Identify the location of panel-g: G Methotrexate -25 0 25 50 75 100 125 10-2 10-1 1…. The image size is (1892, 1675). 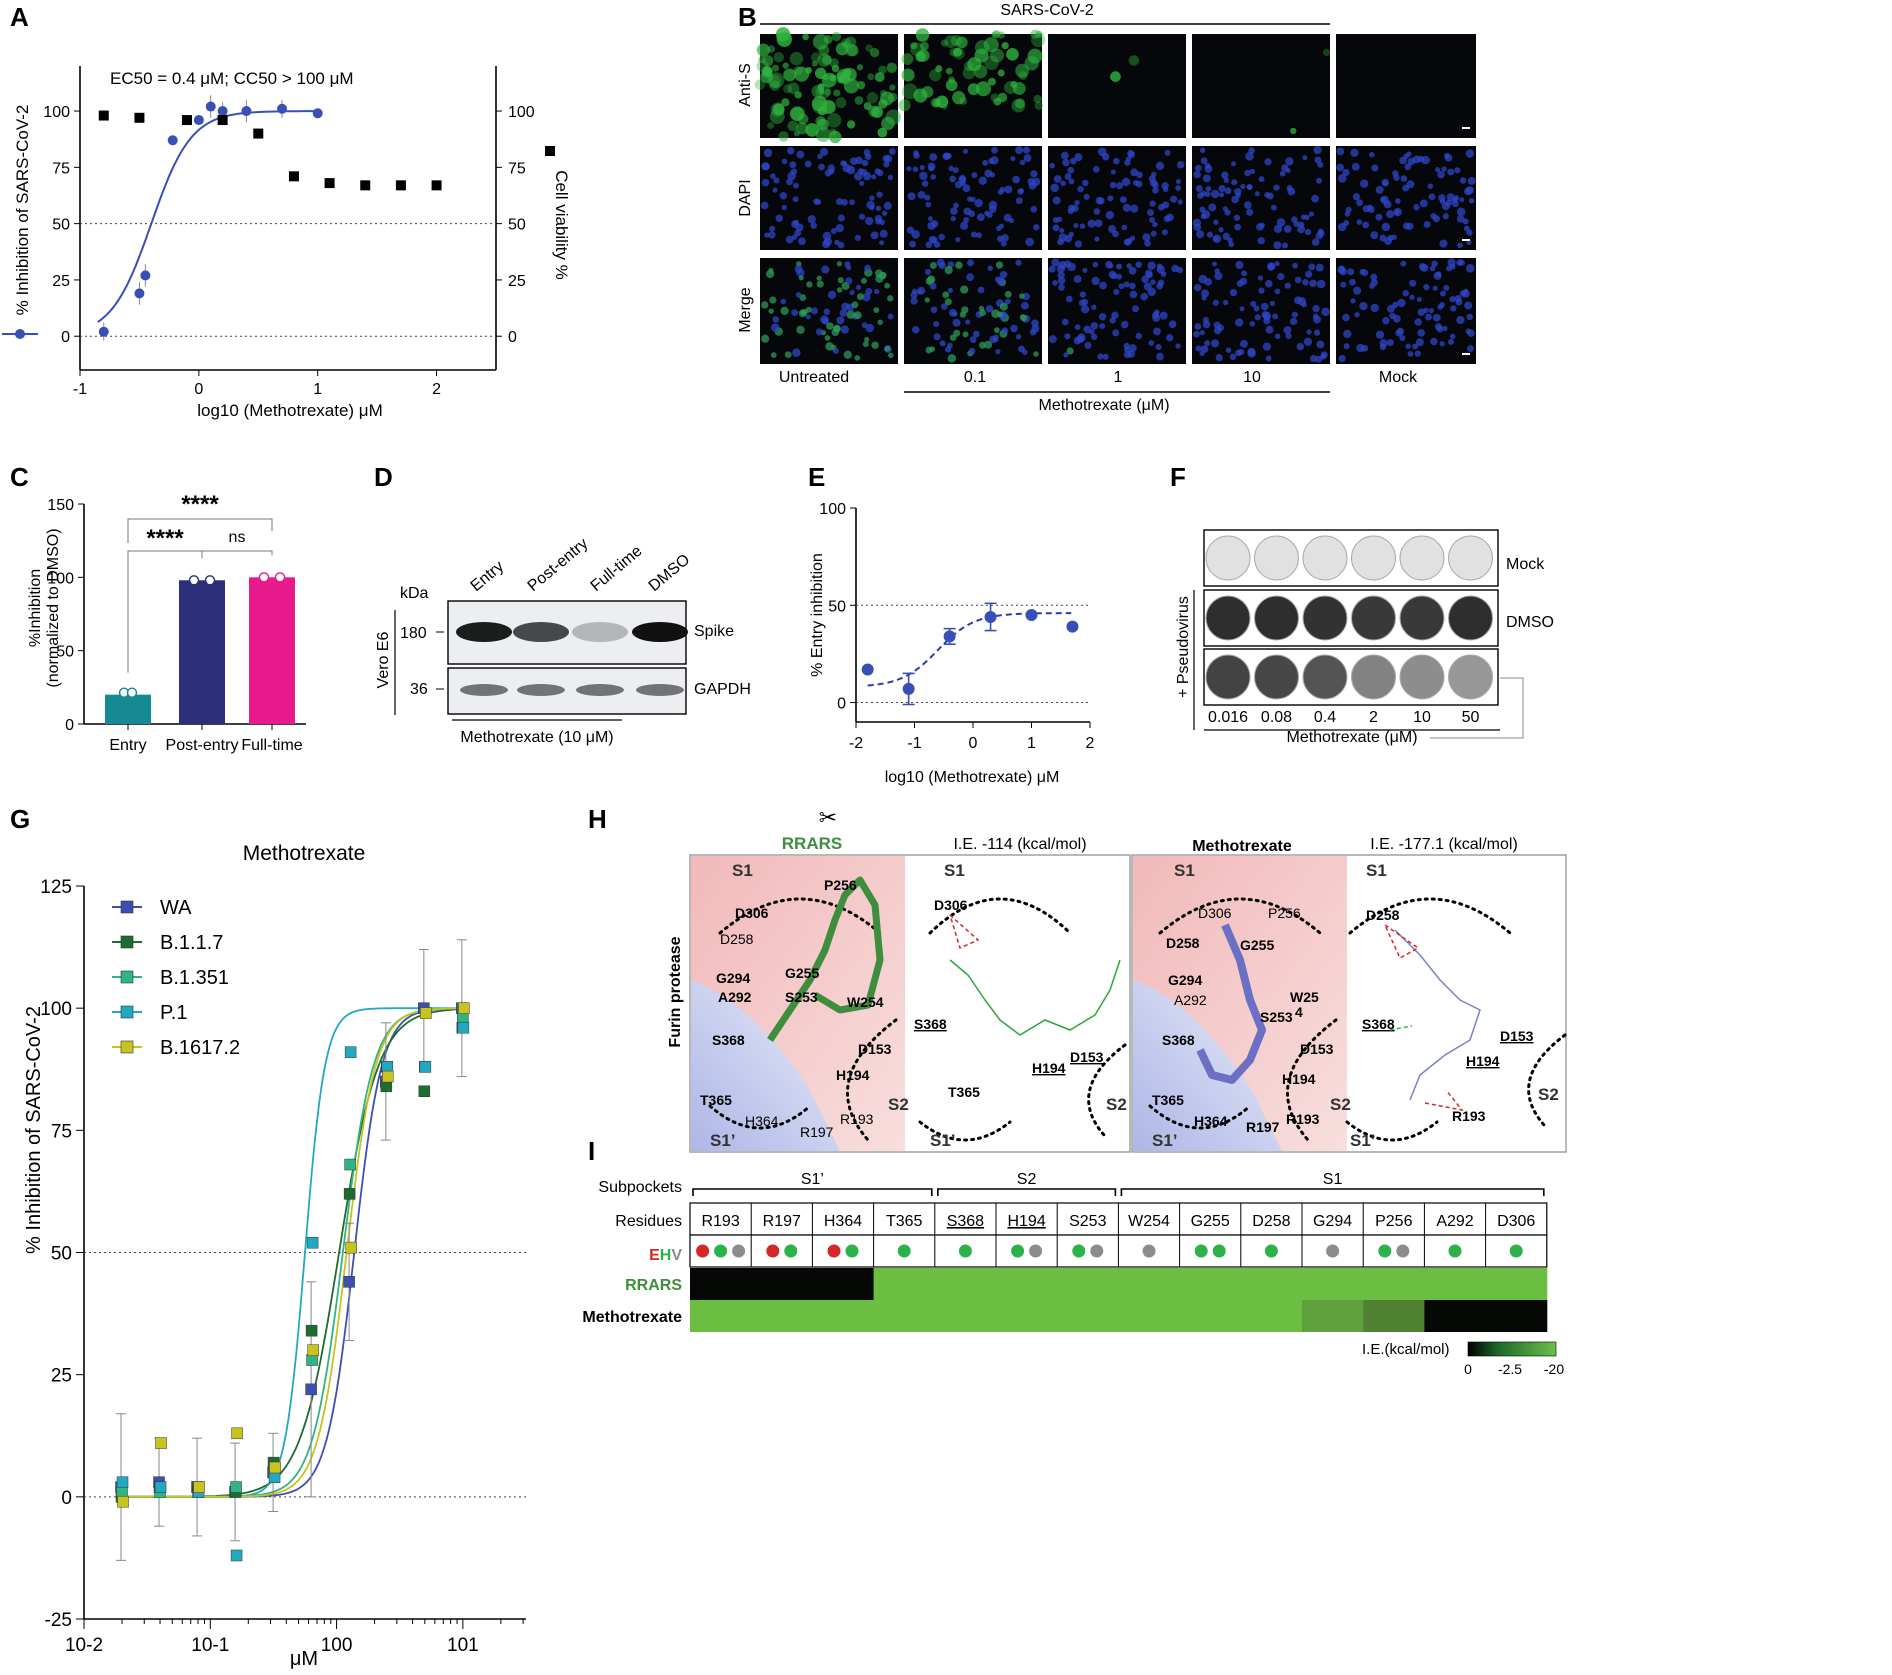
(268, 1237).